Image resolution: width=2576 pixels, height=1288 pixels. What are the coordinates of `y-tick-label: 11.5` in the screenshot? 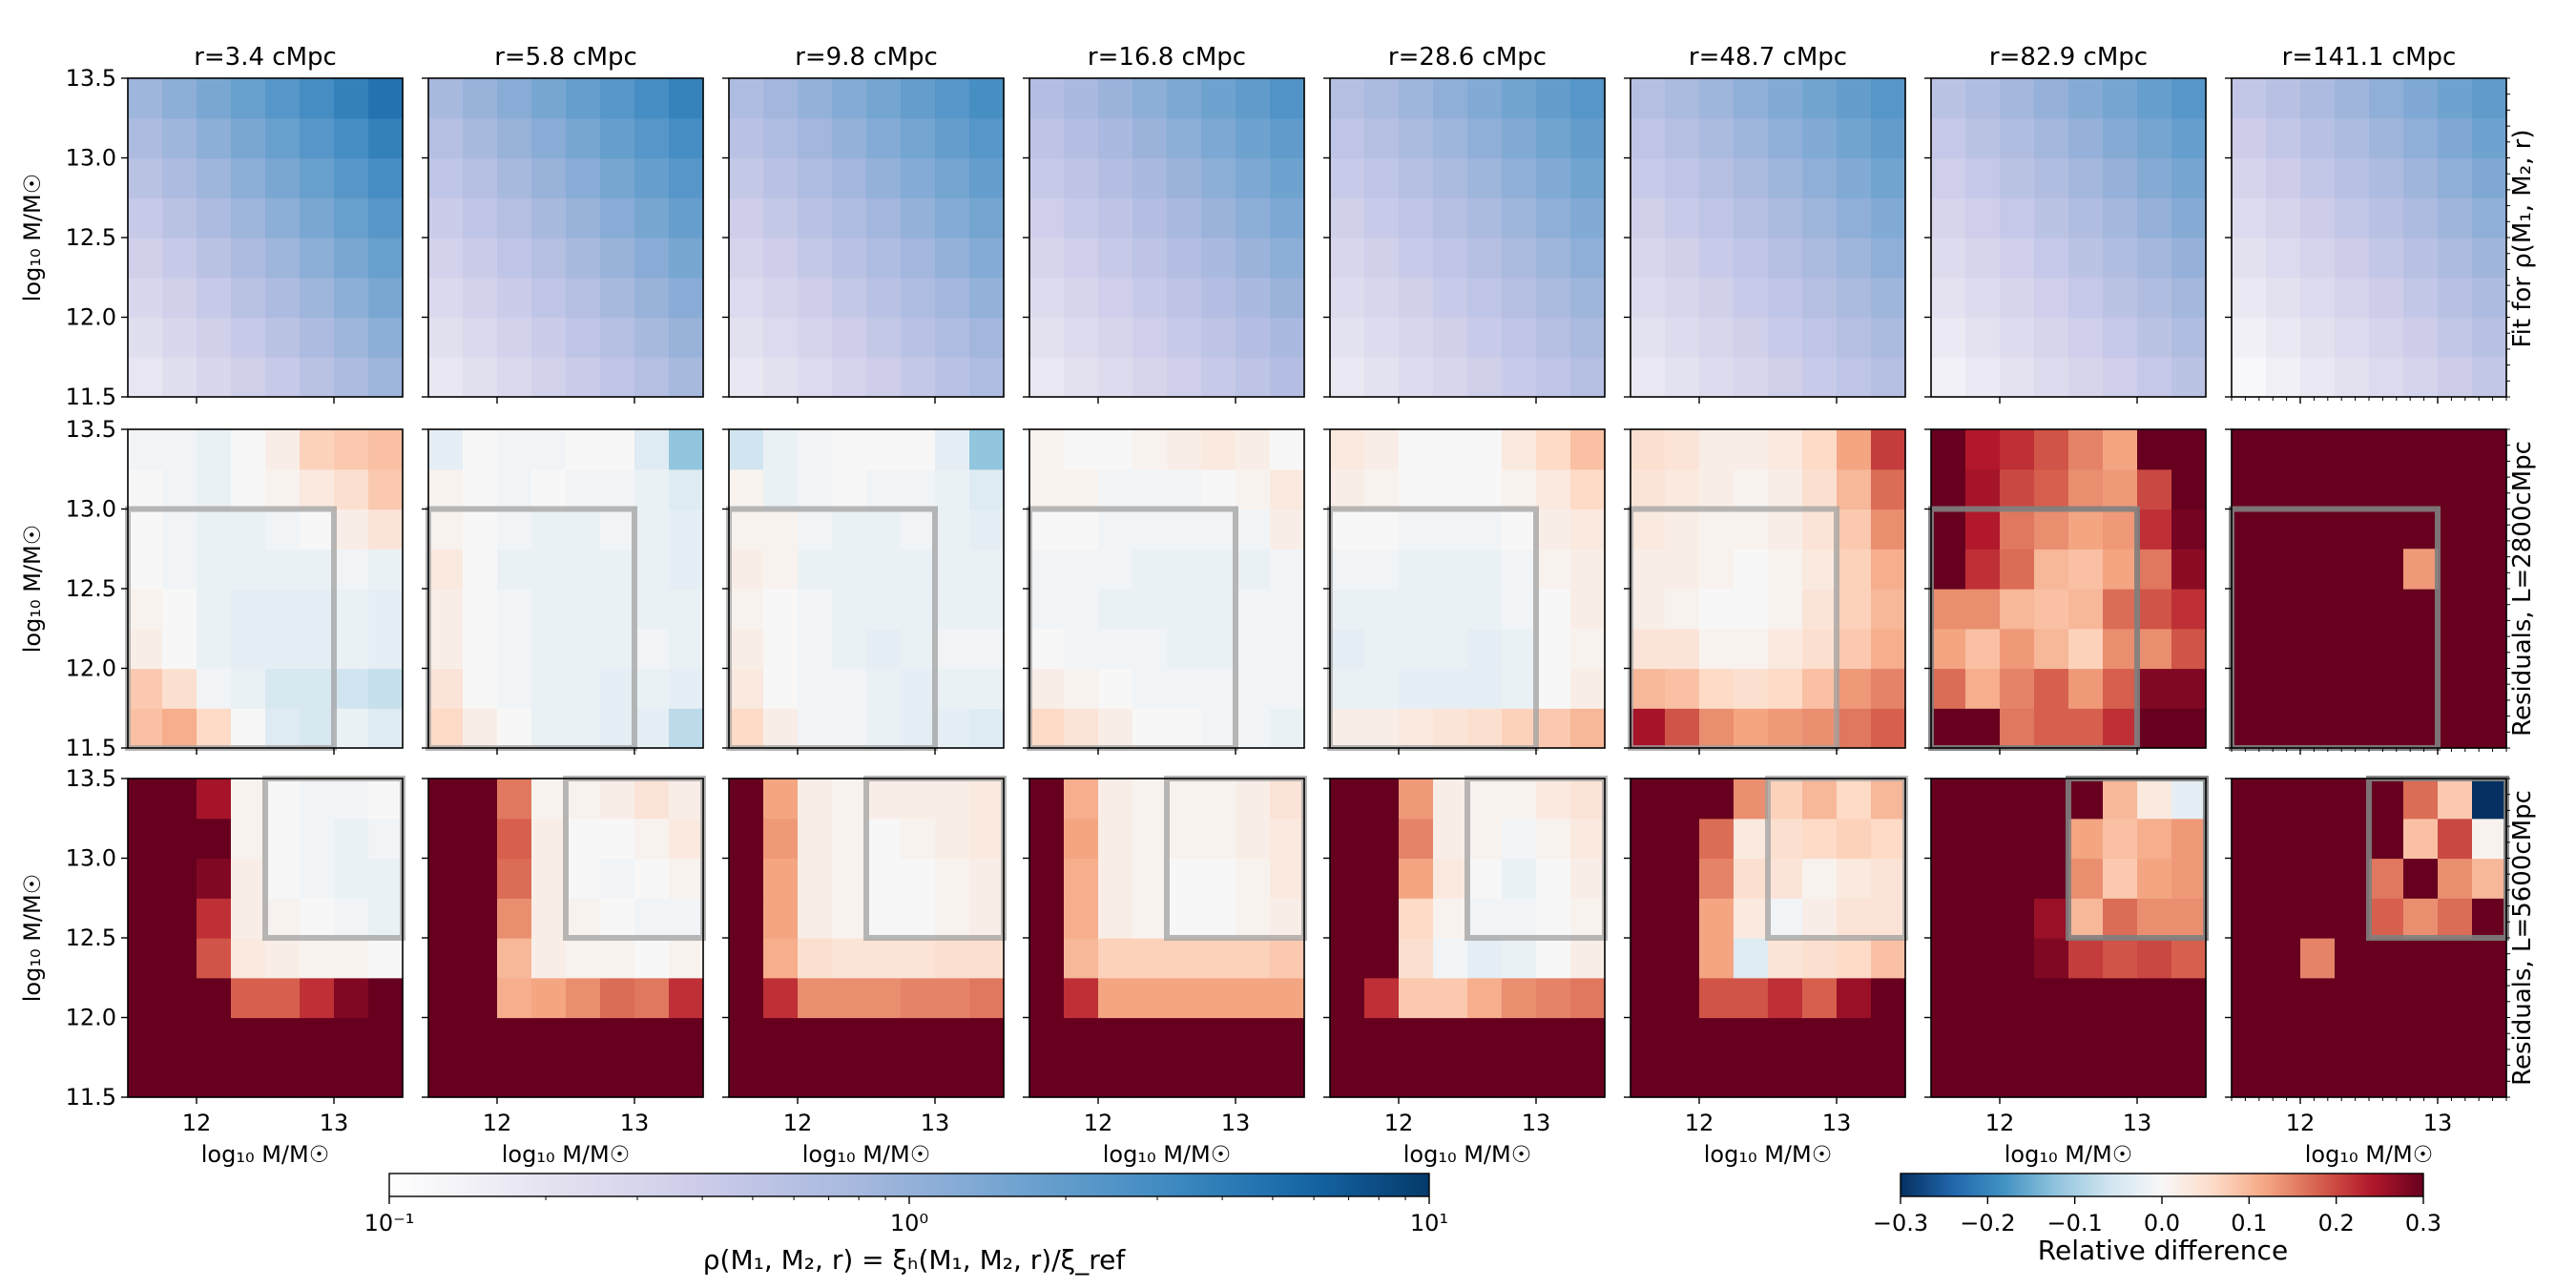 It's located at (91, 748).